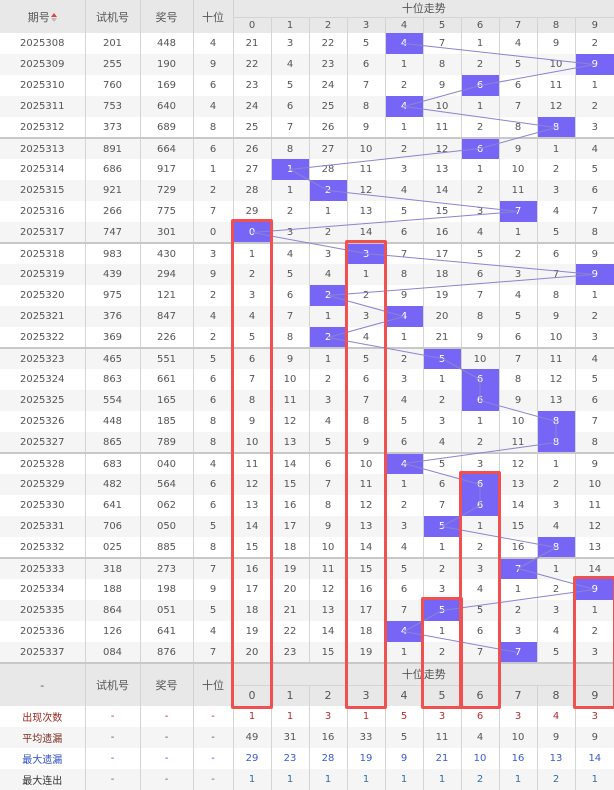  What do you see at coordinates (53, 17) in the screenshot?
I see `sort-icon` at bounding box center [53, 17].